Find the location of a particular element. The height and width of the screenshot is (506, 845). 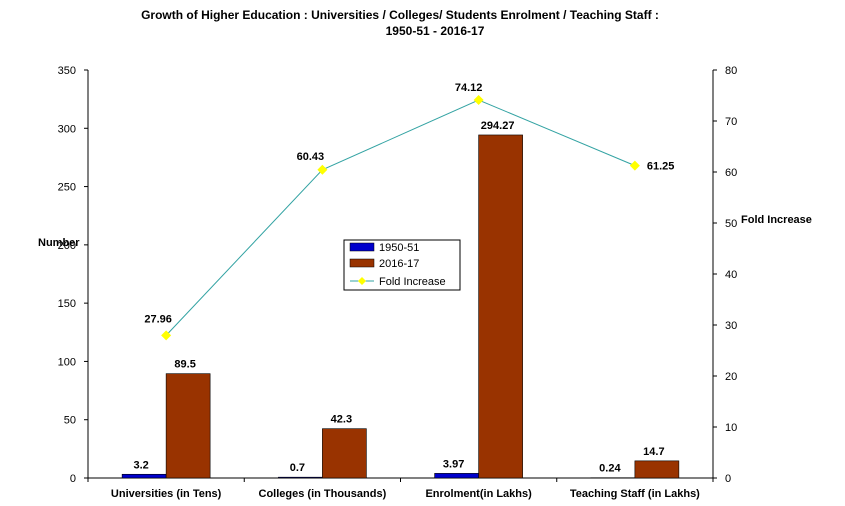

fold-increase-value-label: 60.43 is located at coordinates (311, 157).